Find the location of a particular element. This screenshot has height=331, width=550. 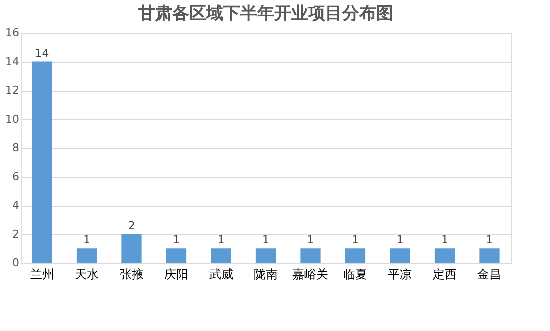

x-tick-label: 金昌 is located at coordinates (490, 275).